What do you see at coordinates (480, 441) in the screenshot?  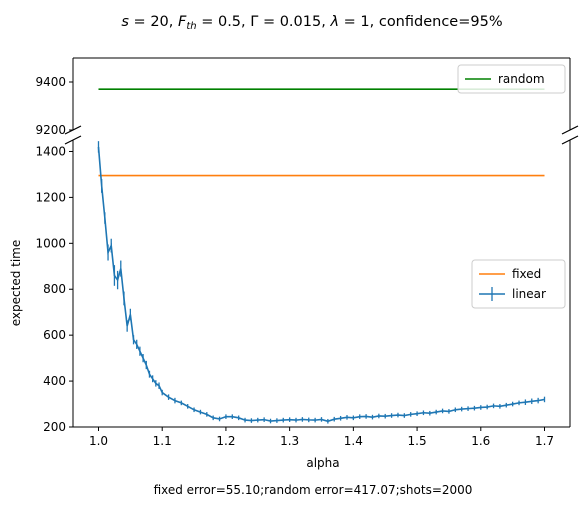 I see `x-tick-label: 1.6` at bounding box center [480, 441].